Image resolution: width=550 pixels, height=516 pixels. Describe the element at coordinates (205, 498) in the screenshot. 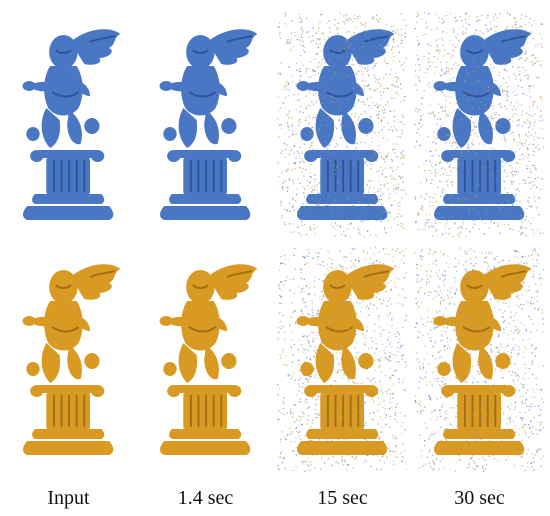

I see `caption-1-4-sec: 1.4 sec` at that location.